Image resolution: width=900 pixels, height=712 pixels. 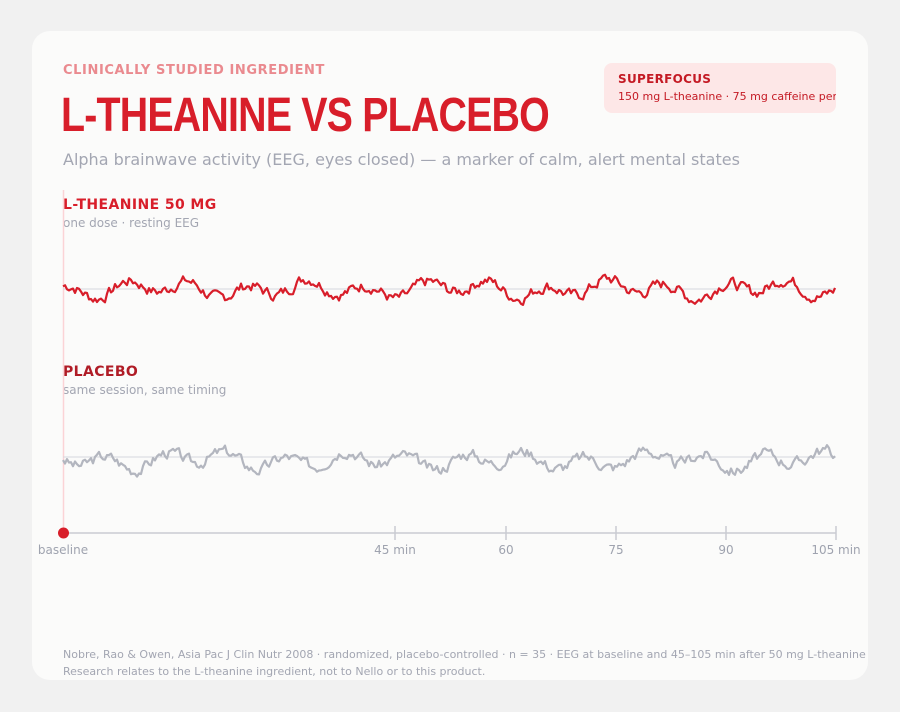 I want to click on x-tick-label: baseline, so click(x=63, y=550).